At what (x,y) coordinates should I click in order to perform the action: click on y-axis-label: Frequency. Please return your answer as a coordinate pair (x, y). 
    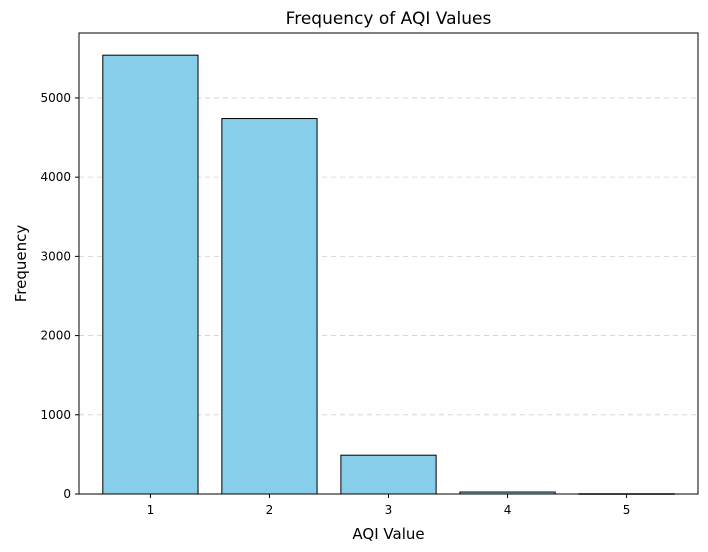
    Looking at the image, I should click on (21, 264).